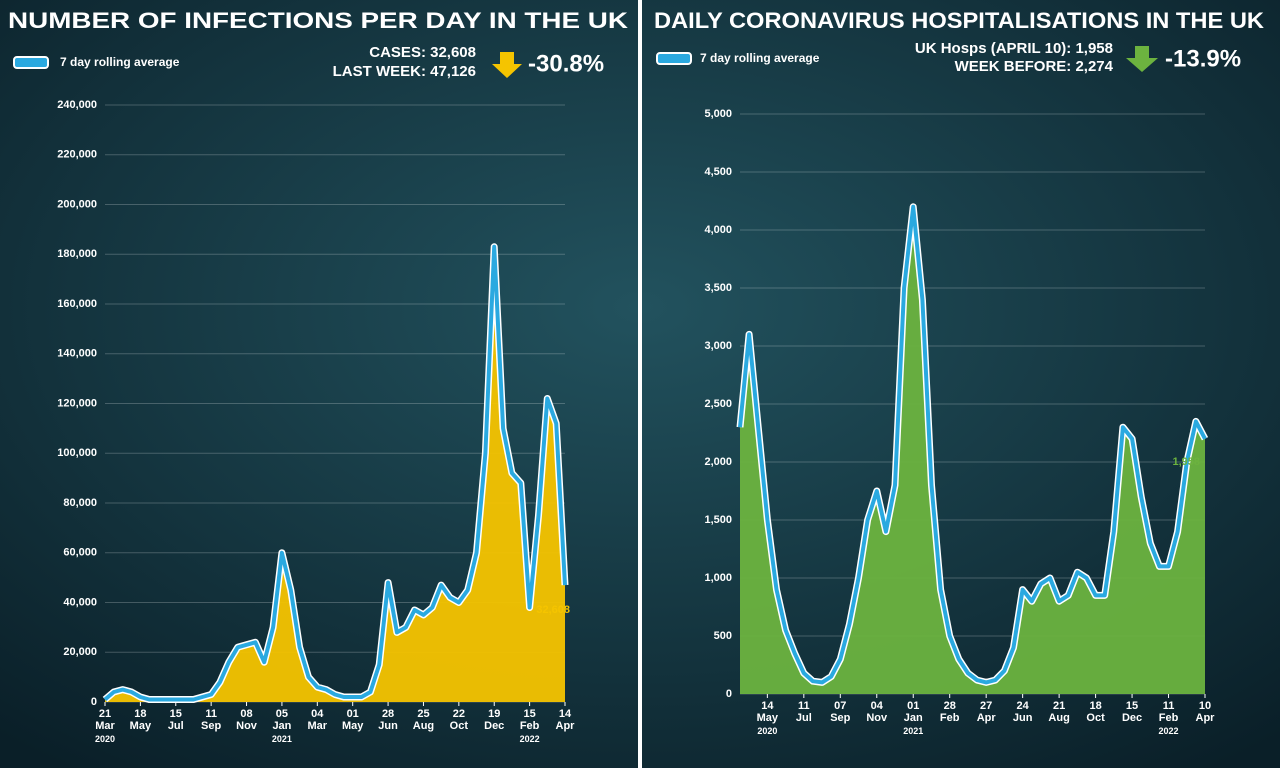 This screenshot has width=1280, height=768. What do you see at coordinates (80, 553) in the screenshot?
I see `y-tick-label: 60,000` at bounding box center [80, 553].